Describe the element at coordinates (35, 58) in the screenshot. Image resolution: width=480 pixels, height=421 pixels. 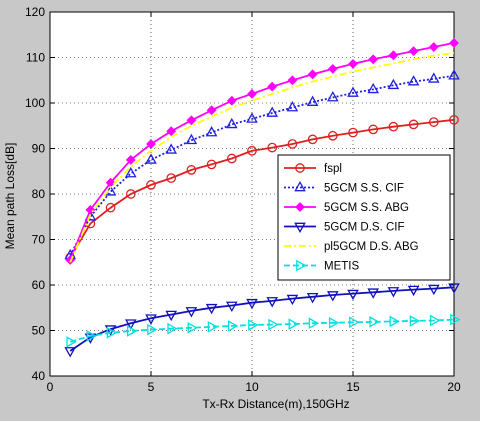
I see `y-tick-label: 110` at that location.